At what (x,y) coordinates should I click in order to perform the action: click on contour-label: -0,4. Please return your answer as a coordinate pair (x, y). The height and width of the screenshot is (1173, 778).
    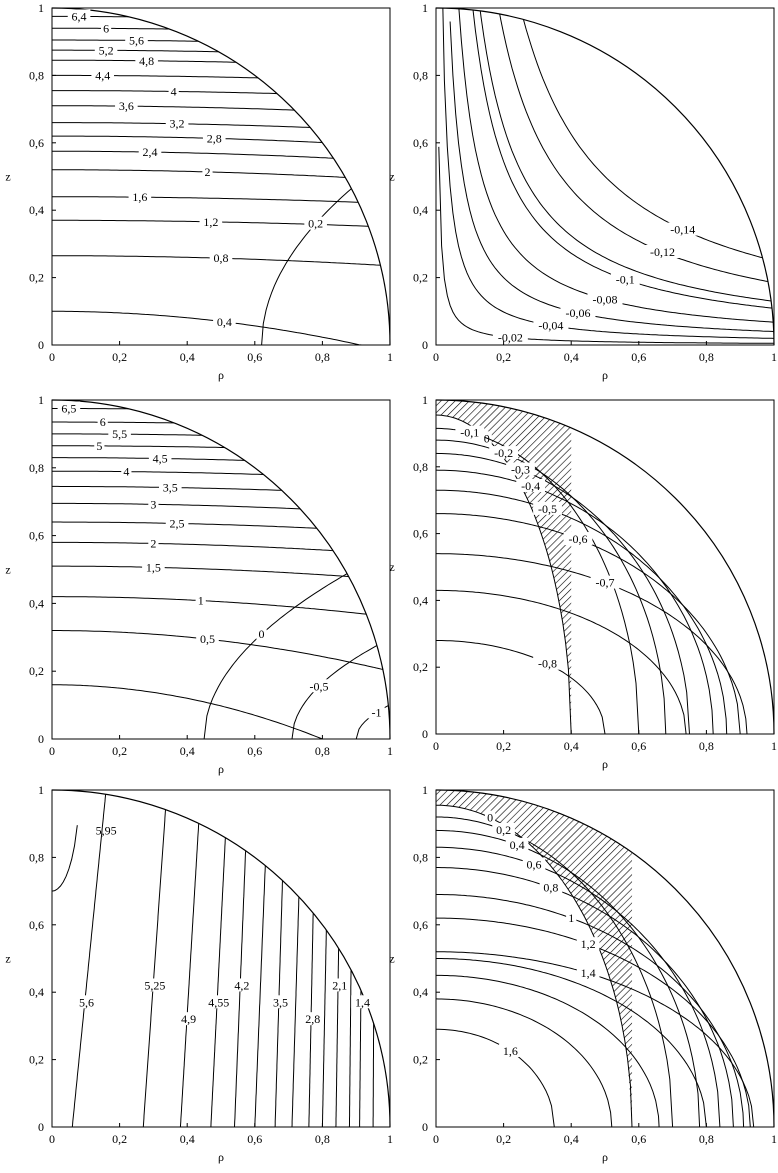
    Looking at the image, I should click on (530, 486).